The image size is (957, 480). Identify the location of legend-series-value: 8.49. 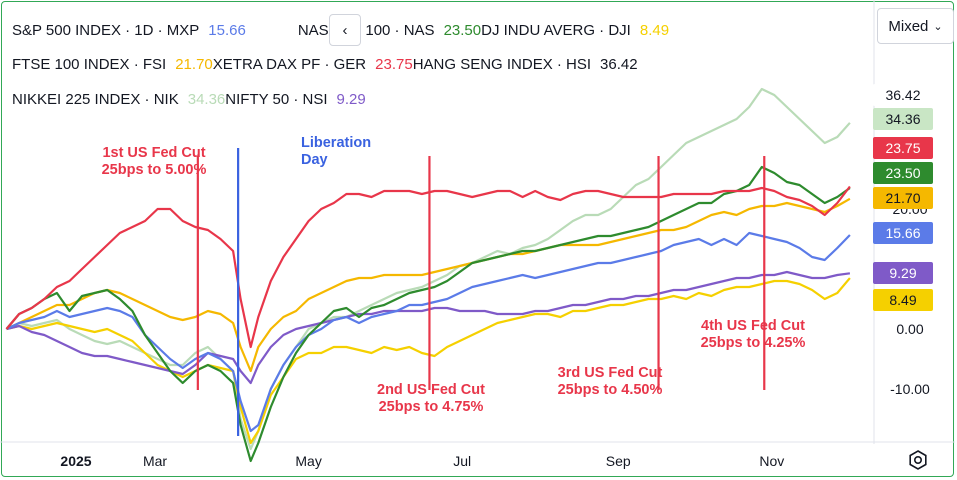
(654, 30).